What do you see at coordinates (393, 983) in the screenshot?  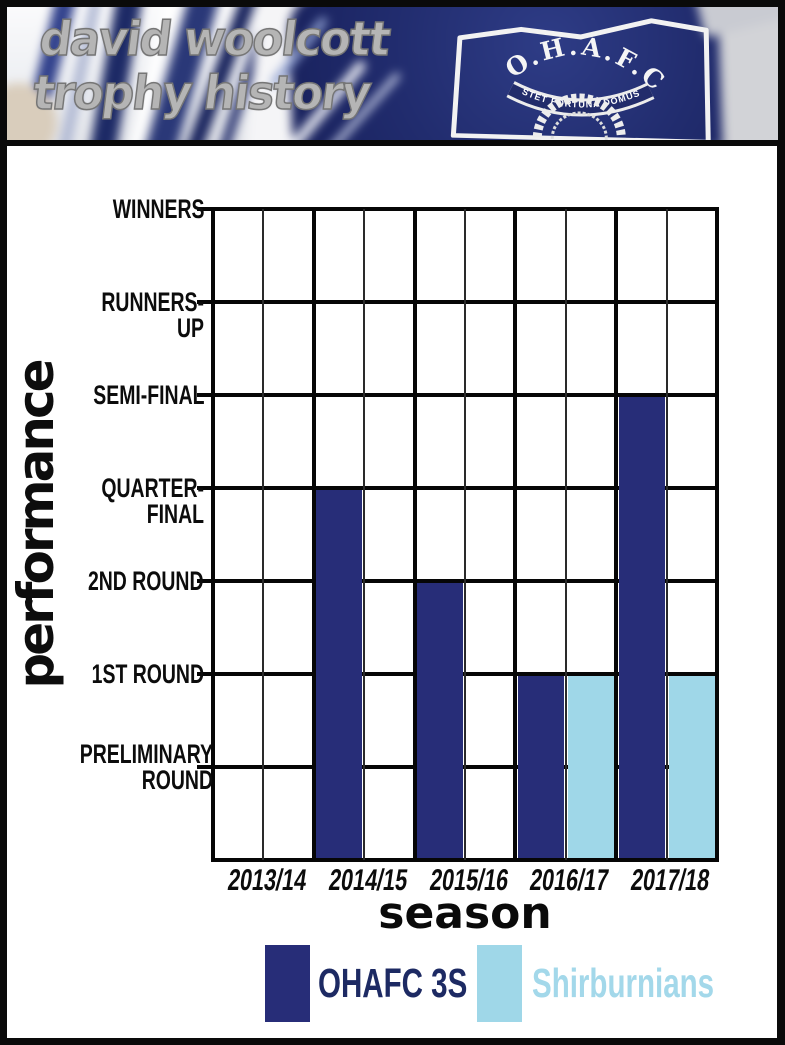 I see `legend-label-ohafc: OHAFC 3S` at bounding box center [393, 983].